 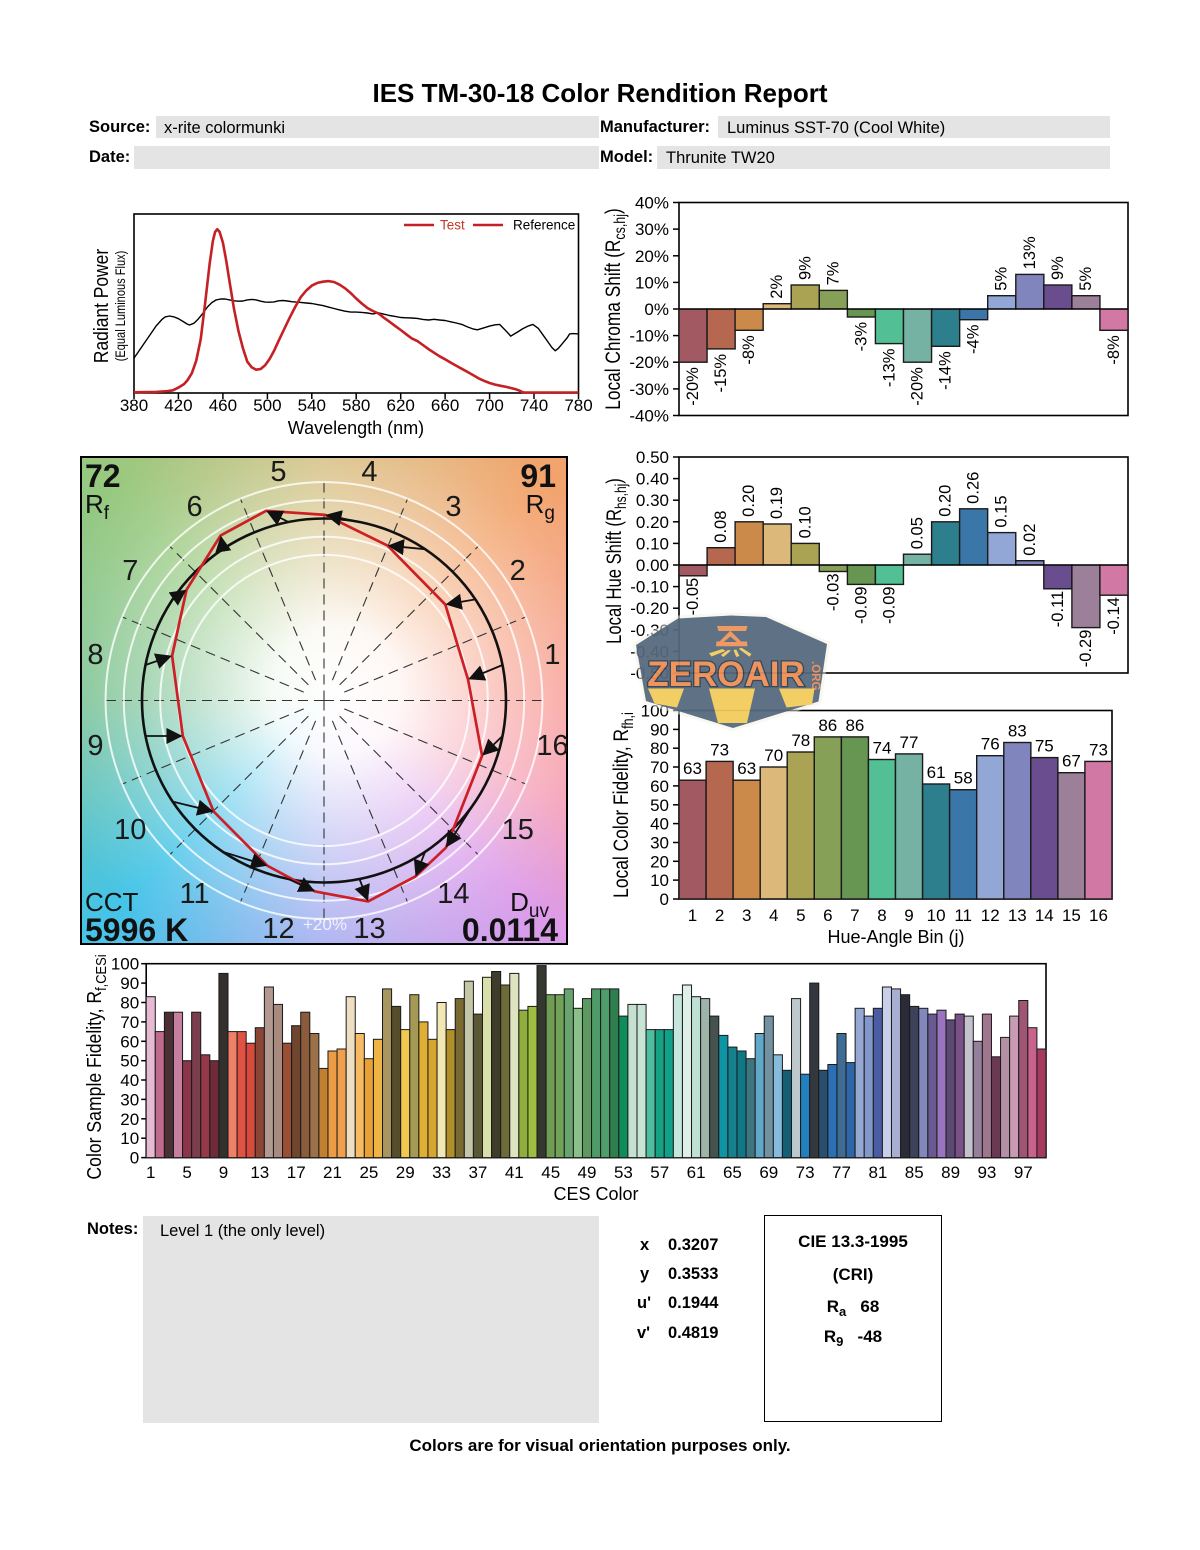 I want to click on svg-text: 5%, so click(x=1002, y=279).